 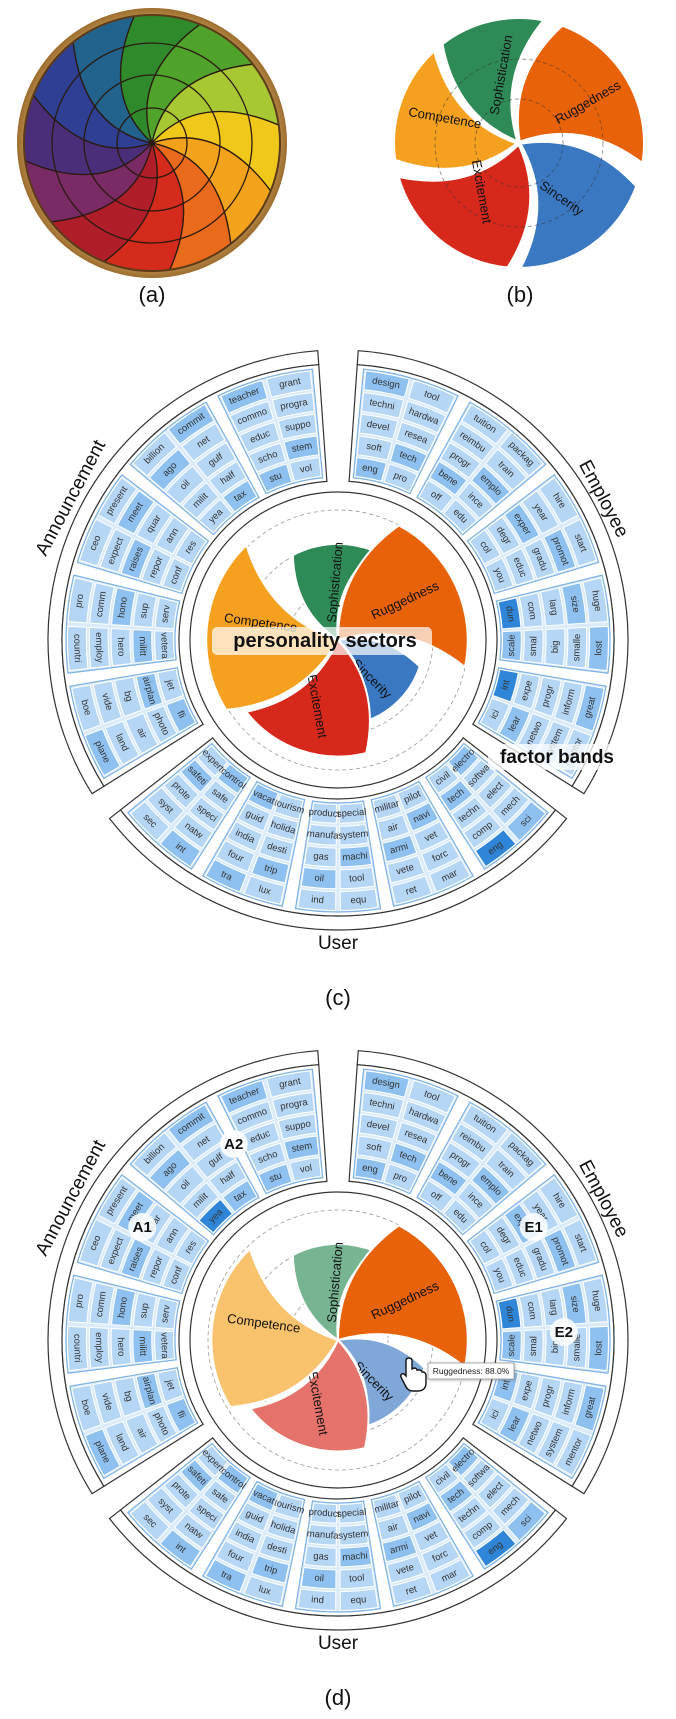 I want to click on marker-e1: E1, so click(x=534, y=1227).